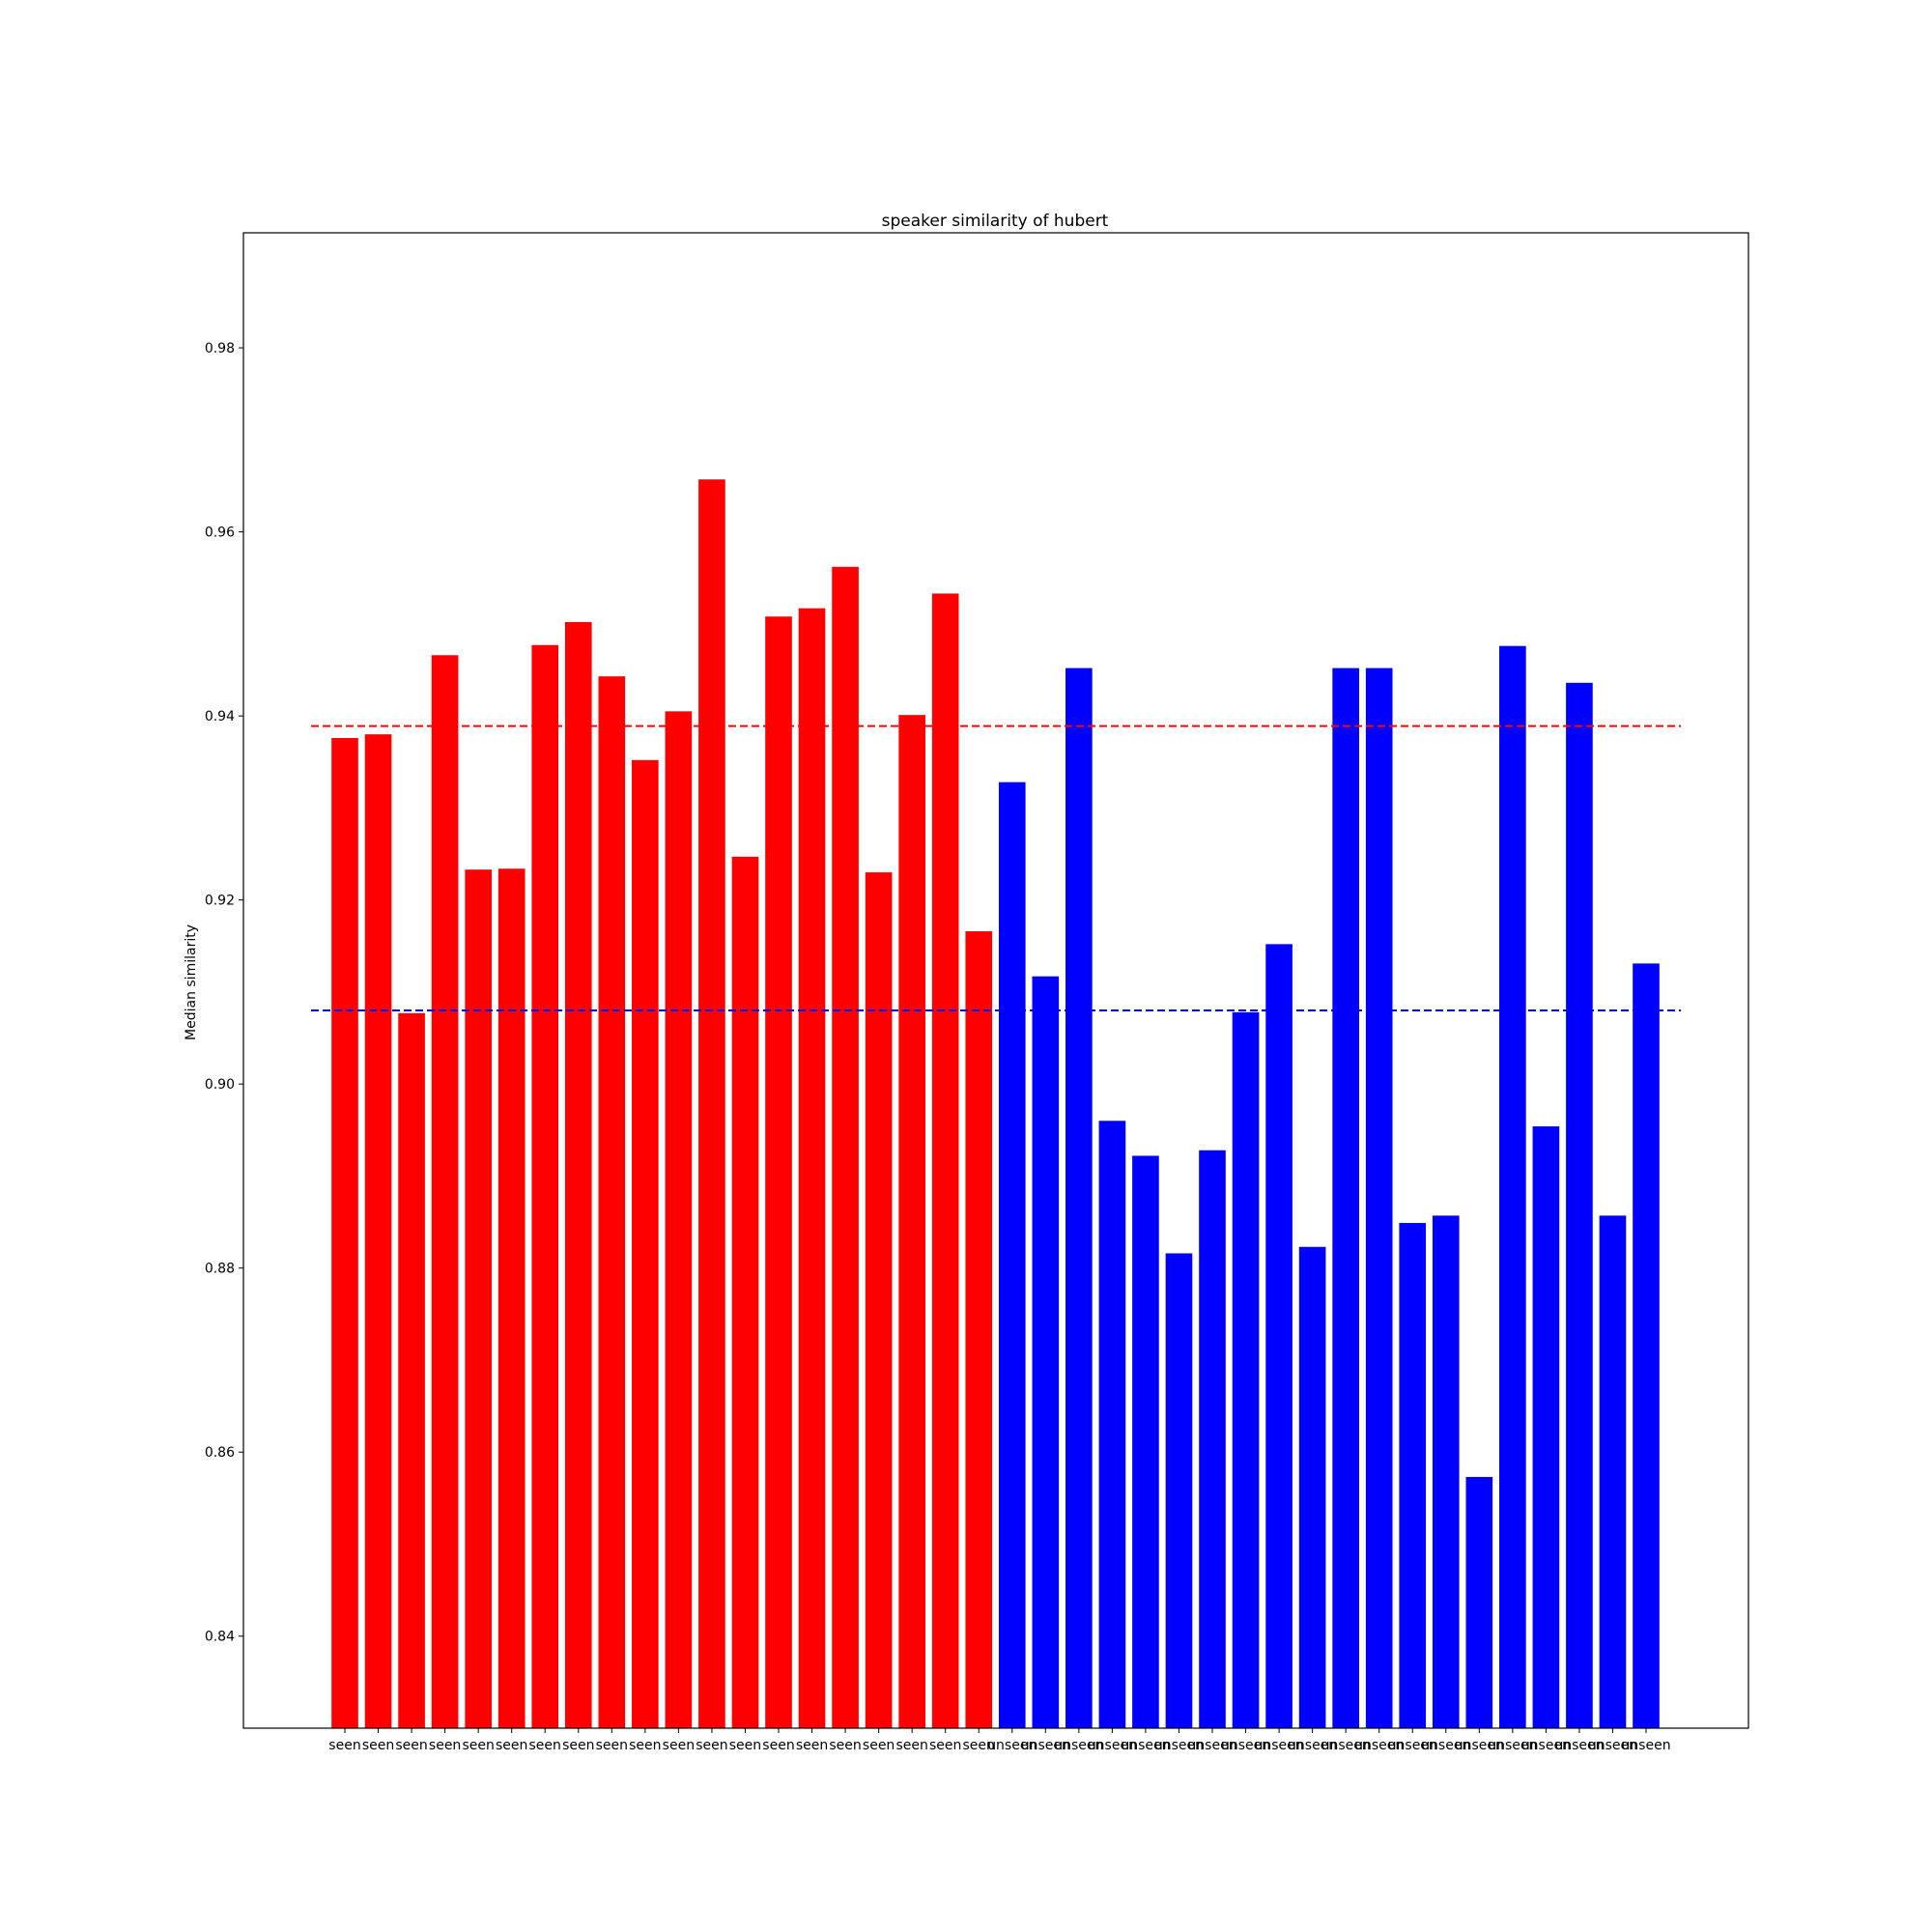 The height and width of the screenshot is (1932, 1932). What do you see at coordinates (220, 1085) in the screenshot?
I see `y-tick-label: 0.90` at bounding box center [220, 1085].